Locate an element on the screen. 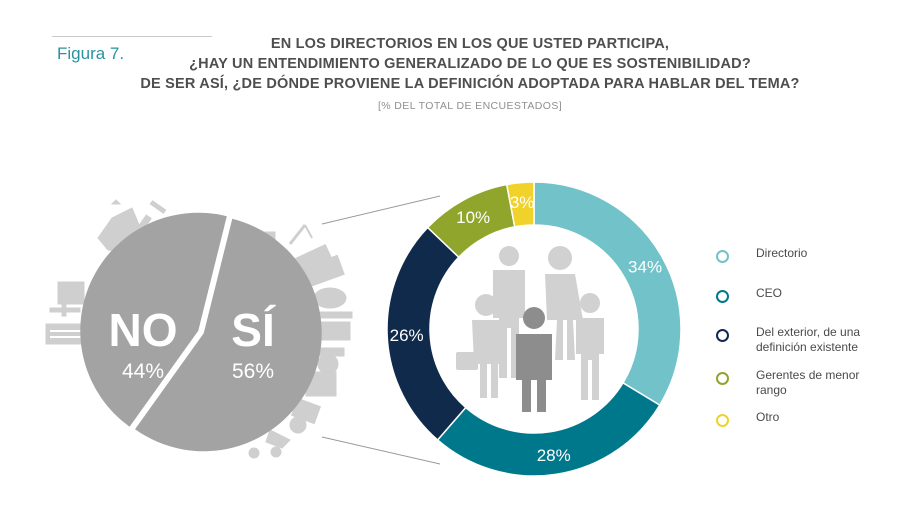 This screenshot has width=900, height=524. donut-value-label-gerentes-de-menor-rango: 10% is located at coordinates (473, 217).